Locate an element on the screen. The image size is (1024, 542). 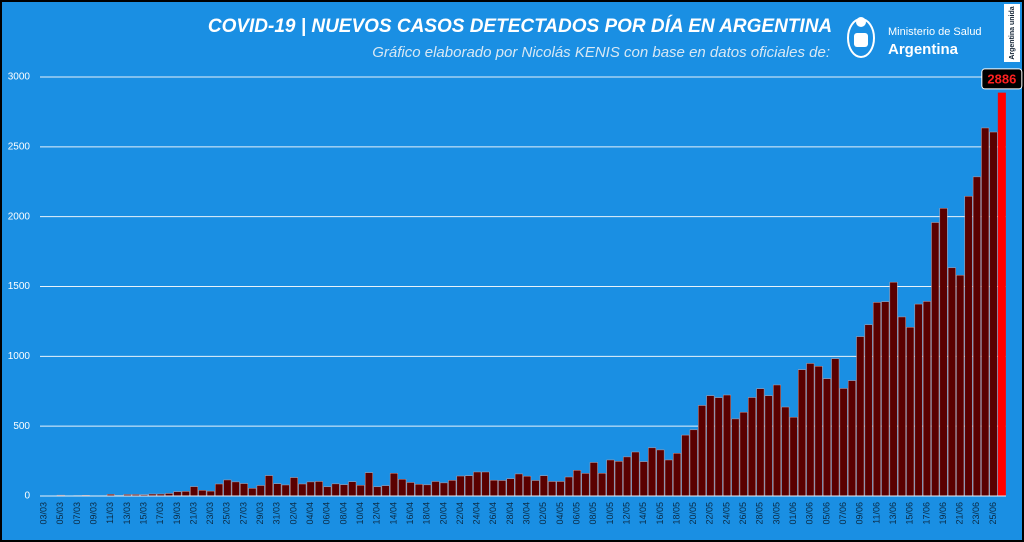
x-tick-label: 26/05 is located at coordinates (743, 513).